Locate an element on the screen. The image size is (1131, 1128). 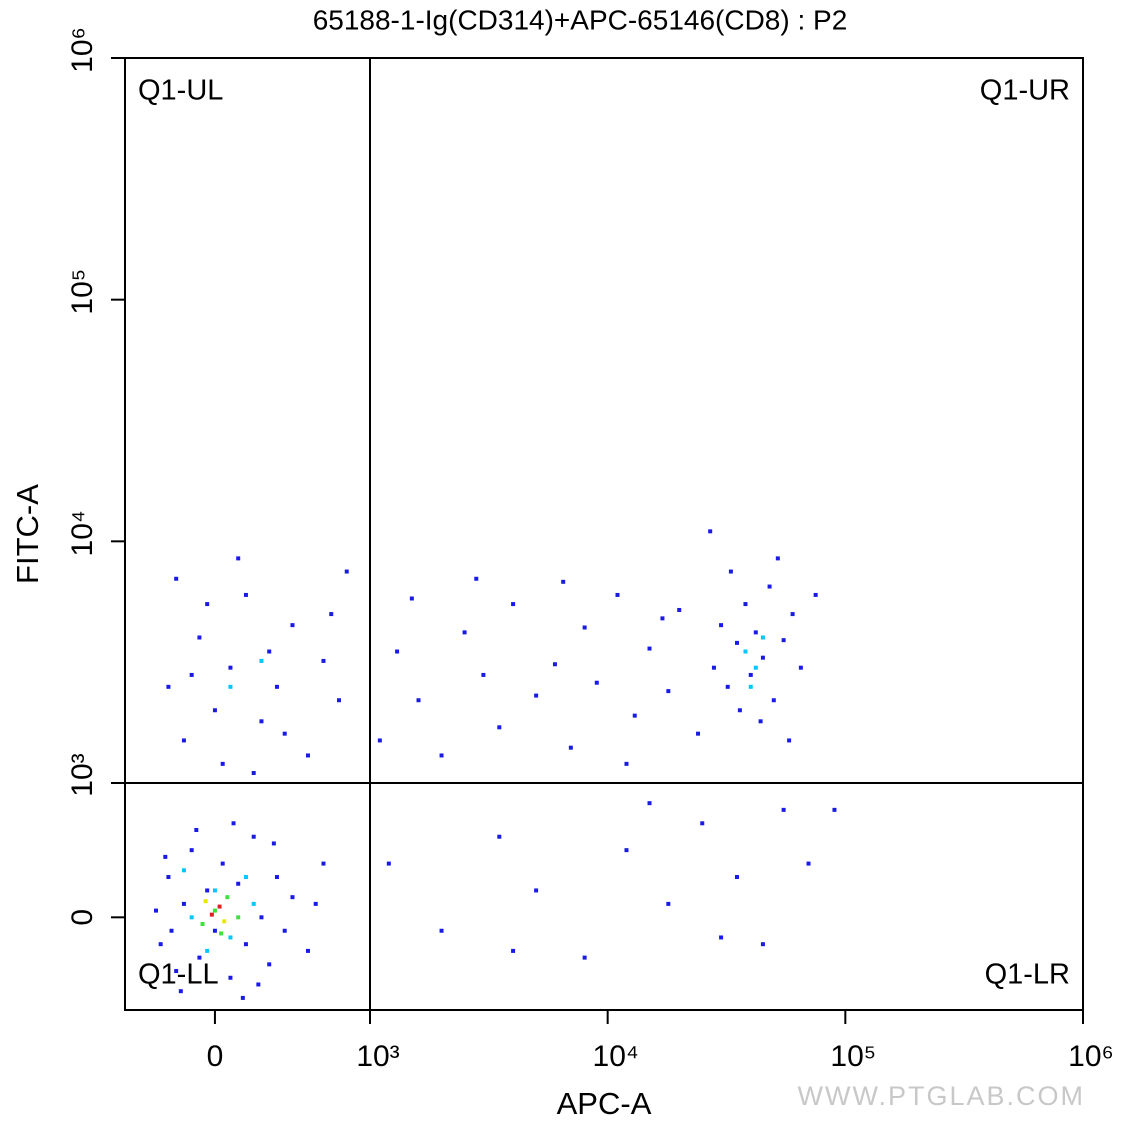
y-axis-label: FITC-A is located at coordinates (27, 534).